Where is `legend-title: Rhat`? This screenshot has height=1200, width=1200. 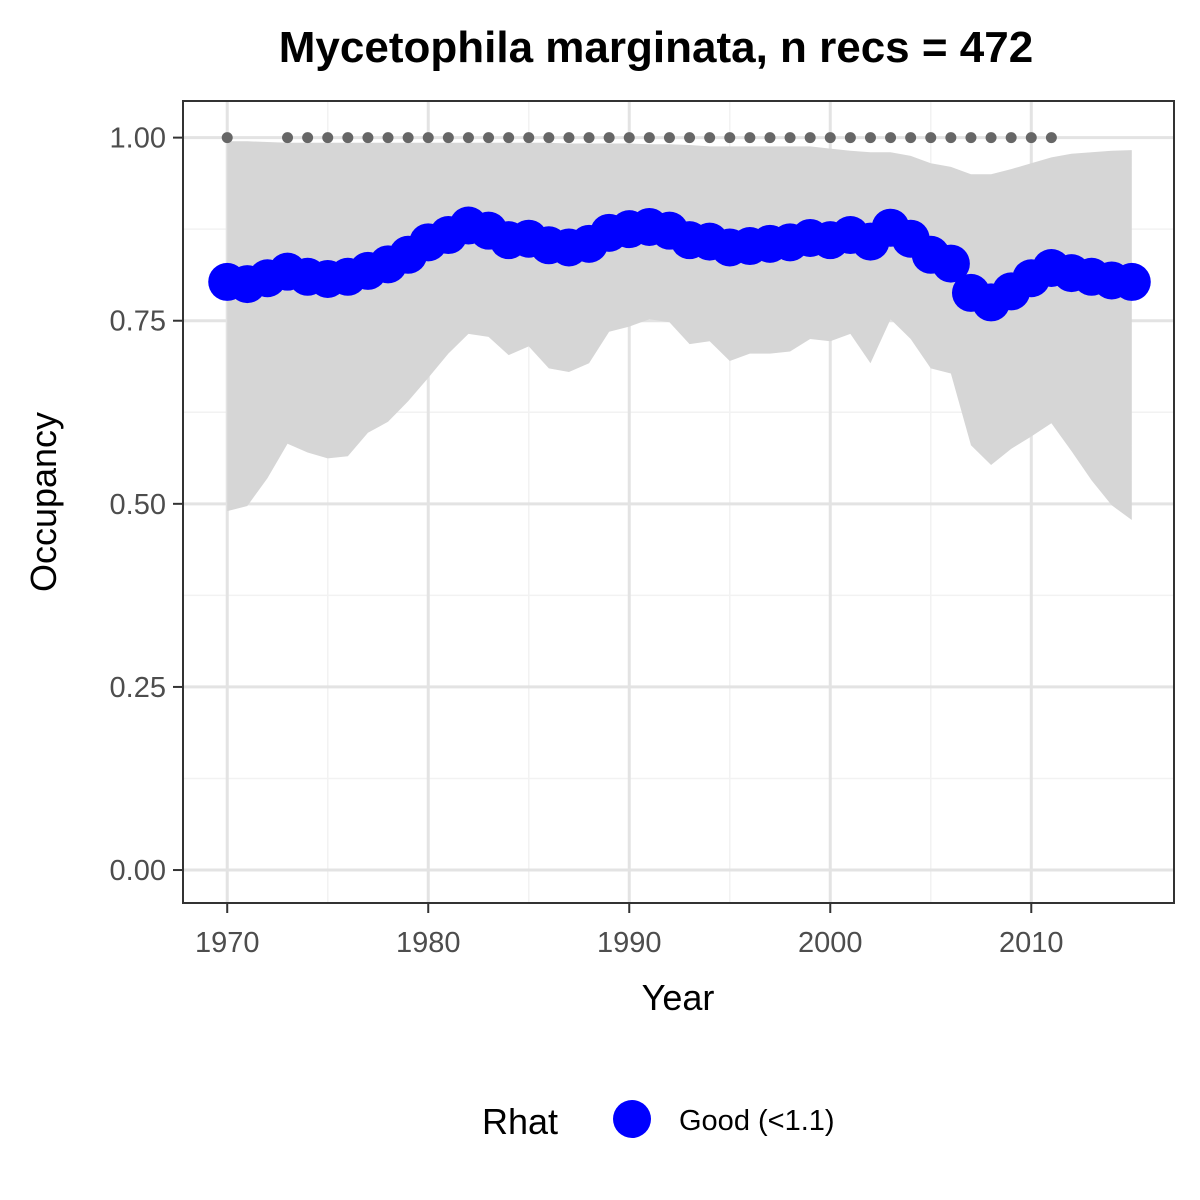
legend-title: Rhat is located at coordinates (520, 1121).